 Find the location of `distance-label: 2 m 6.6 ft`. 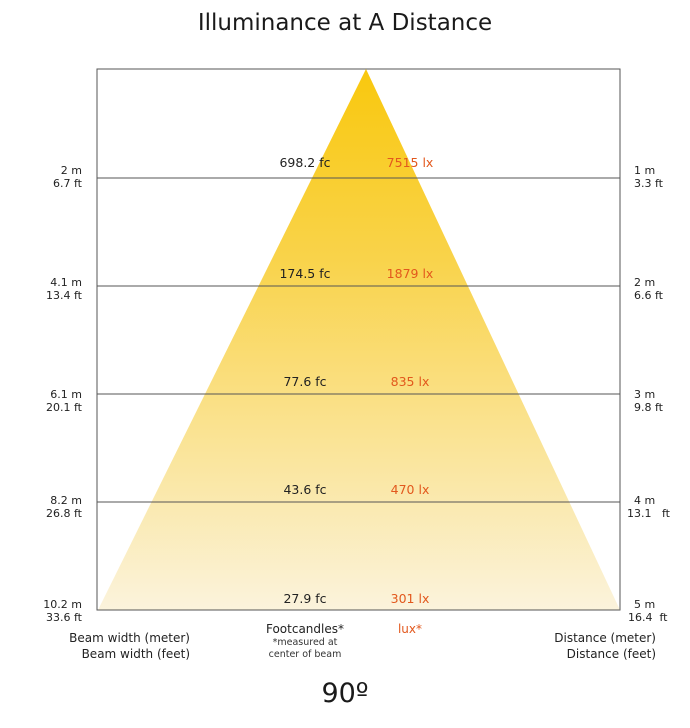

distance-label: 2 m 6.6 ft is located at coordinates (648, 289).